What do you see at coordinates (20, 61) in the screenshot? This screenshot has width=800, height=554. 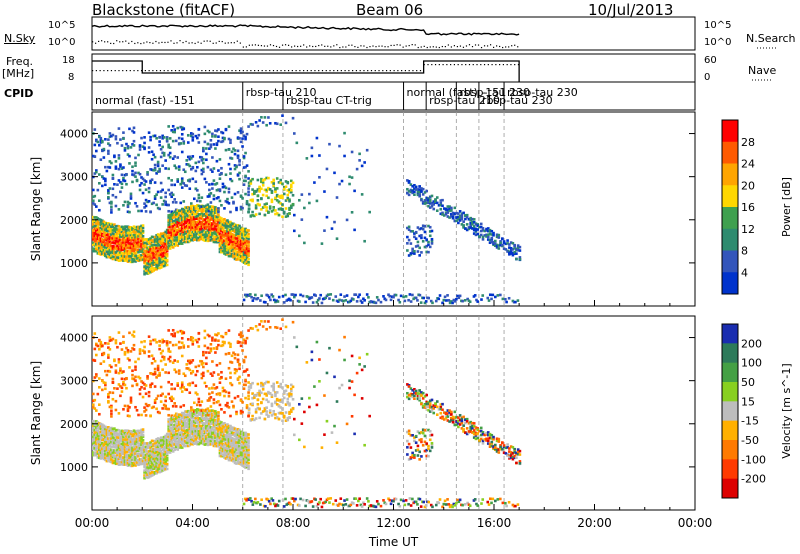 I see `freq-label: Freq.` at bounding box center [20, 61].